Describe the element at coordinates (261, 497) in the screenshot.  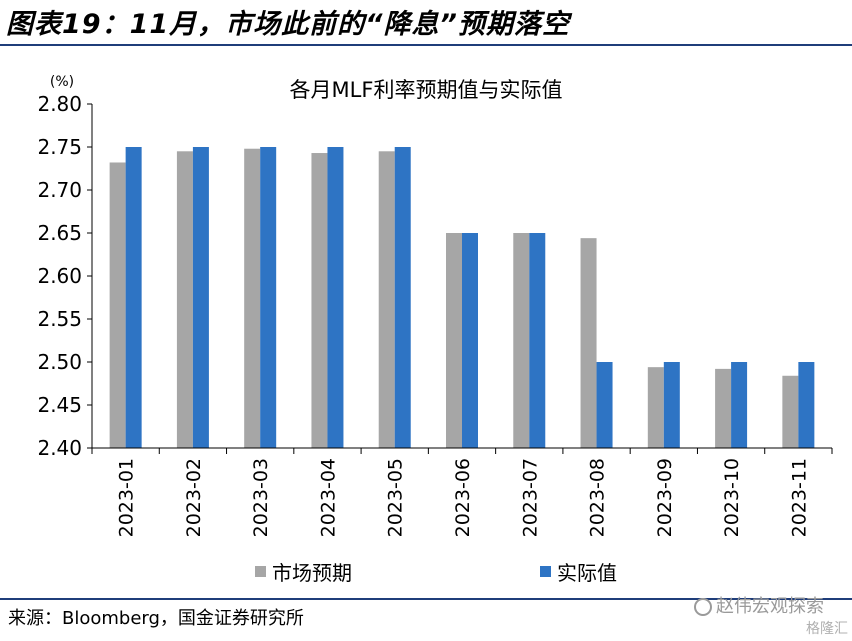
I see `x-tick-label: 2023-03` at that location.